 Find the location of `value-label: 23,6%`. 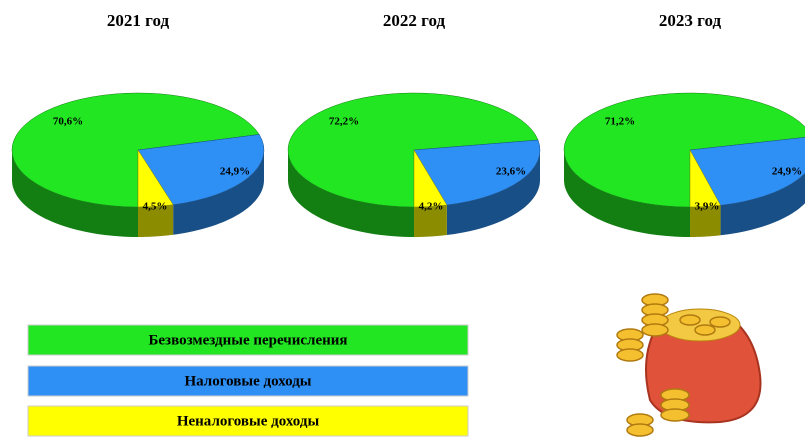

value-label: 23,6% is located at coordinates (511, 172).